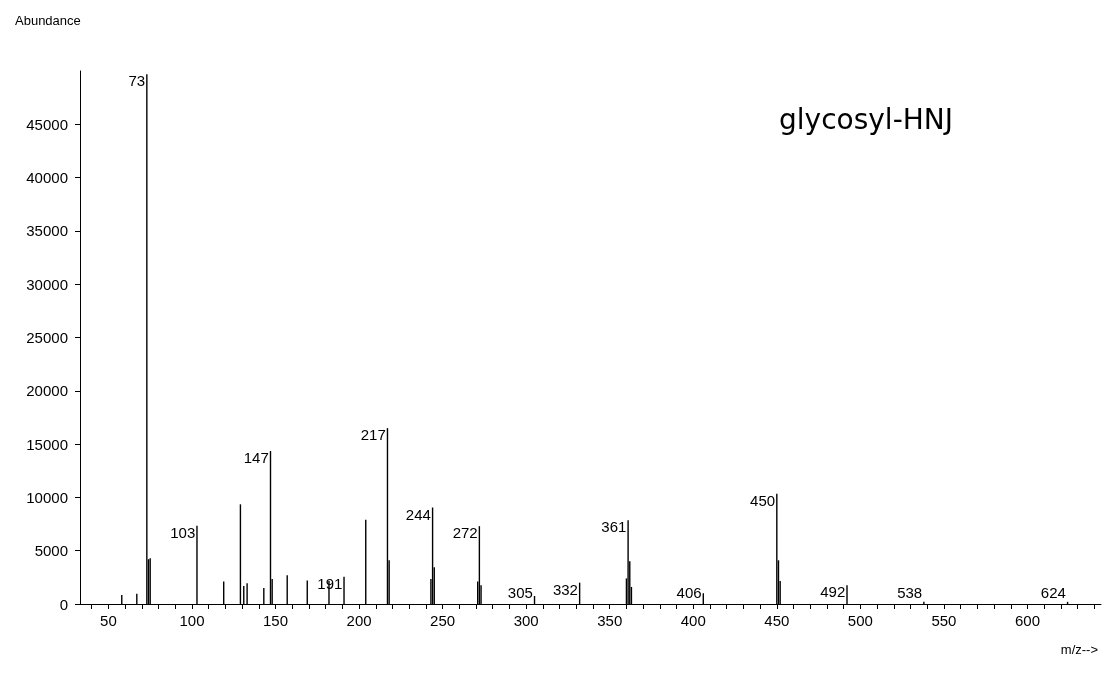 This screenshot has height=677, width=1116. I want to click on y-tick-label: 45000, so click(47, 124).